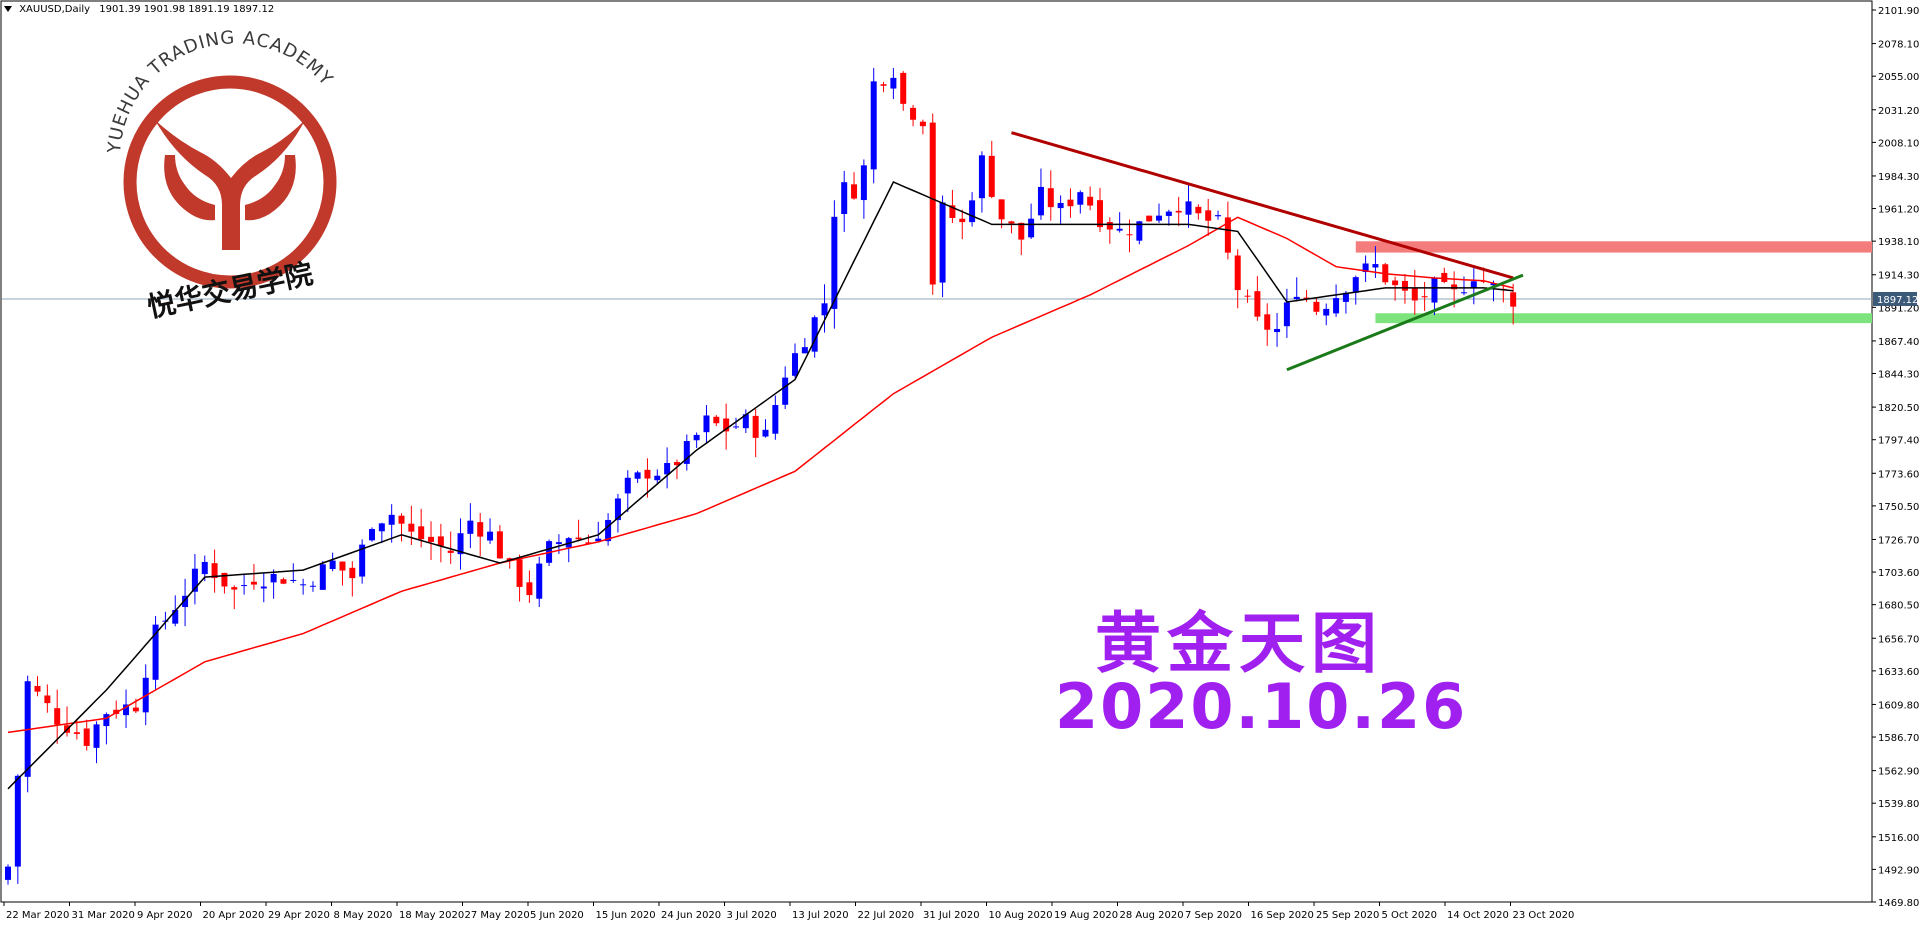  I want to click on y-tick-label: 1562.90, so click(1898, 772).